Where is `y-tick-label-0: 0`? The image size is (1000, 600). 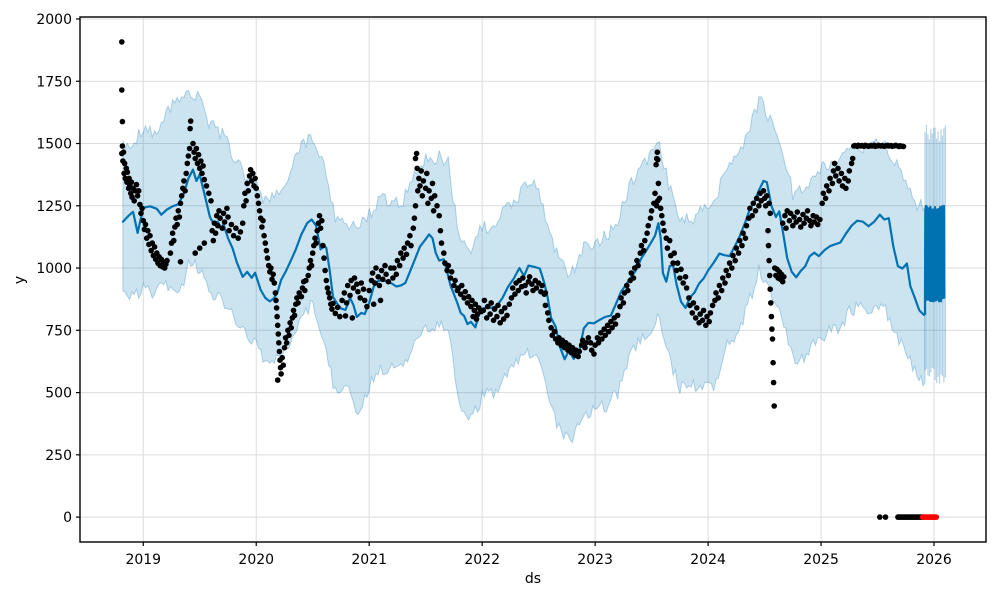 y-tick-label-0: 0 is located at coordinates (67, 518).